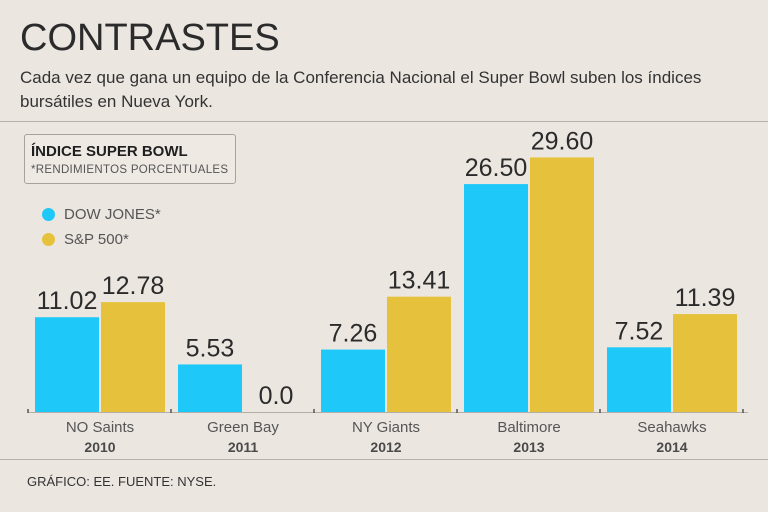 Image resolution: width=768 pixels, height=512 pixels. What do you see at coordinates (705, 363) in the screenshot?
I see `bar-sp500-seahawks` at bounding box center [705, 363].